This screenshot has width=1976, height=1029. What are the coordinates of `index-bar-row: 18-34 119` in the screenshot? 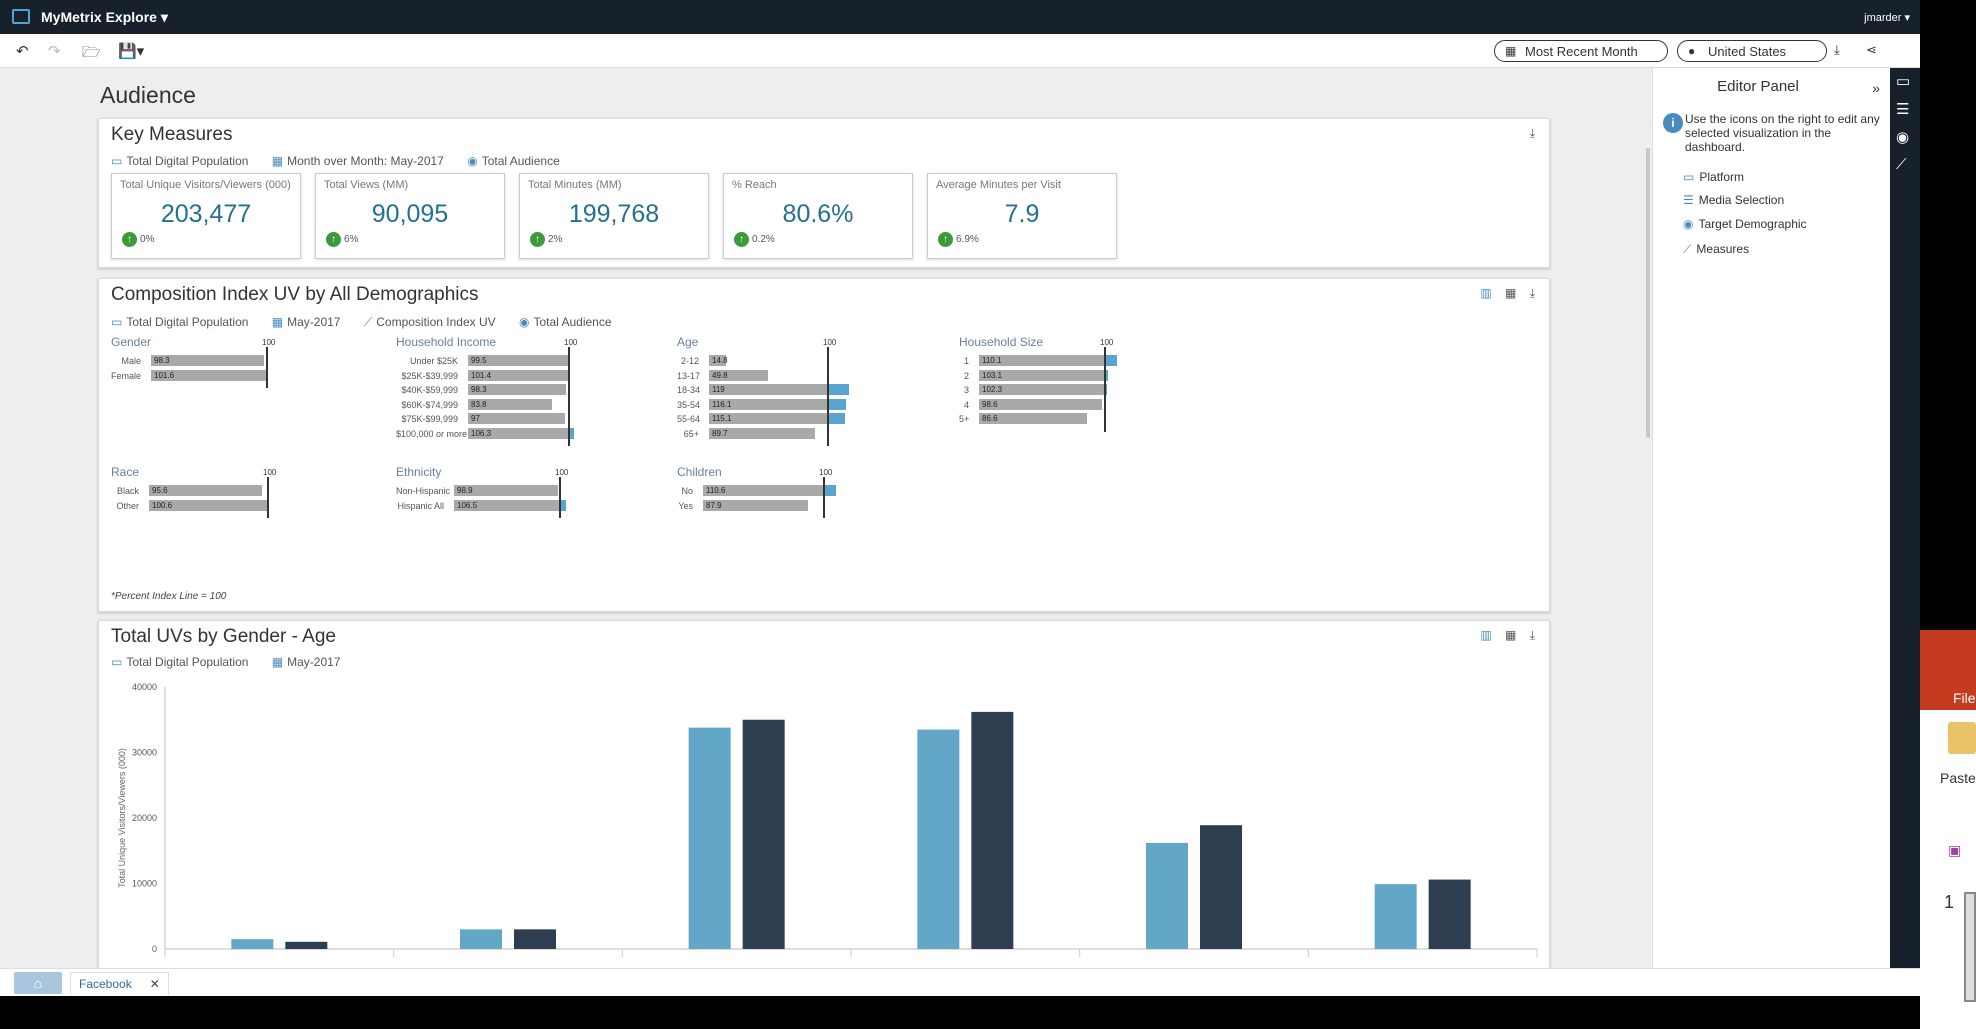 It's located at (767, 389).